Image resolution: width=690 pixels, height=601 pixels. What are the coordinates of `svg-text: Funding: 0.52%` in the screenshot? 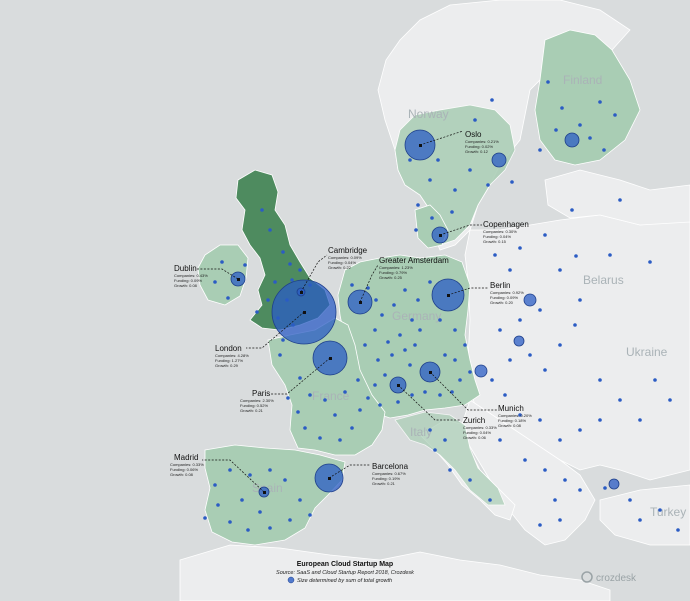 It's located at (254, 405).